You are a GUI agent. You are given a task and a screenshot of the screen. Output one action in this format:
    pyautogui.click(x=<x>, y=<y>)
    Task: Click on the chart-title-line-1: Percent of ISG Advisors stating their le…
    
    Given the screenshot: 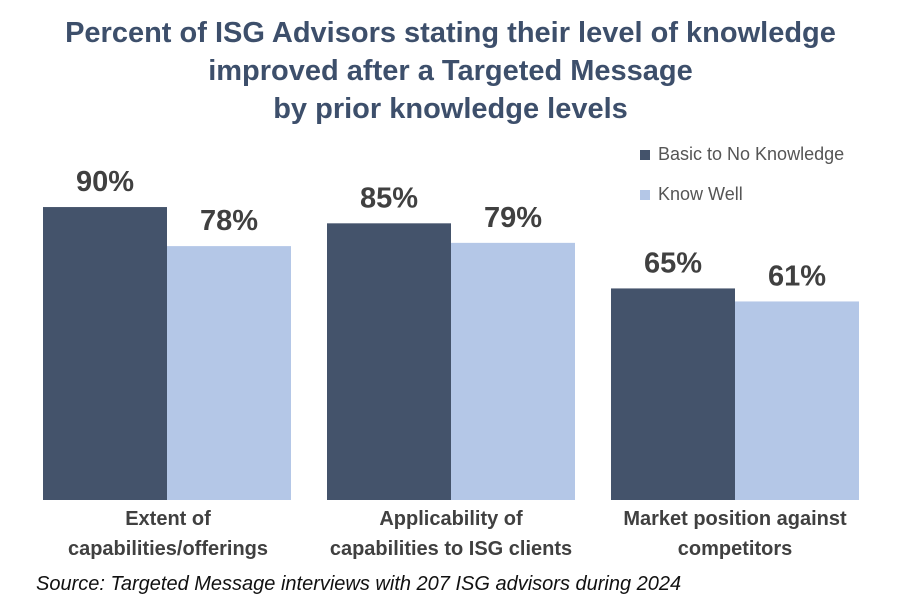 What is the action you would take?
    pyautogui.click(x=450, y=33)
    